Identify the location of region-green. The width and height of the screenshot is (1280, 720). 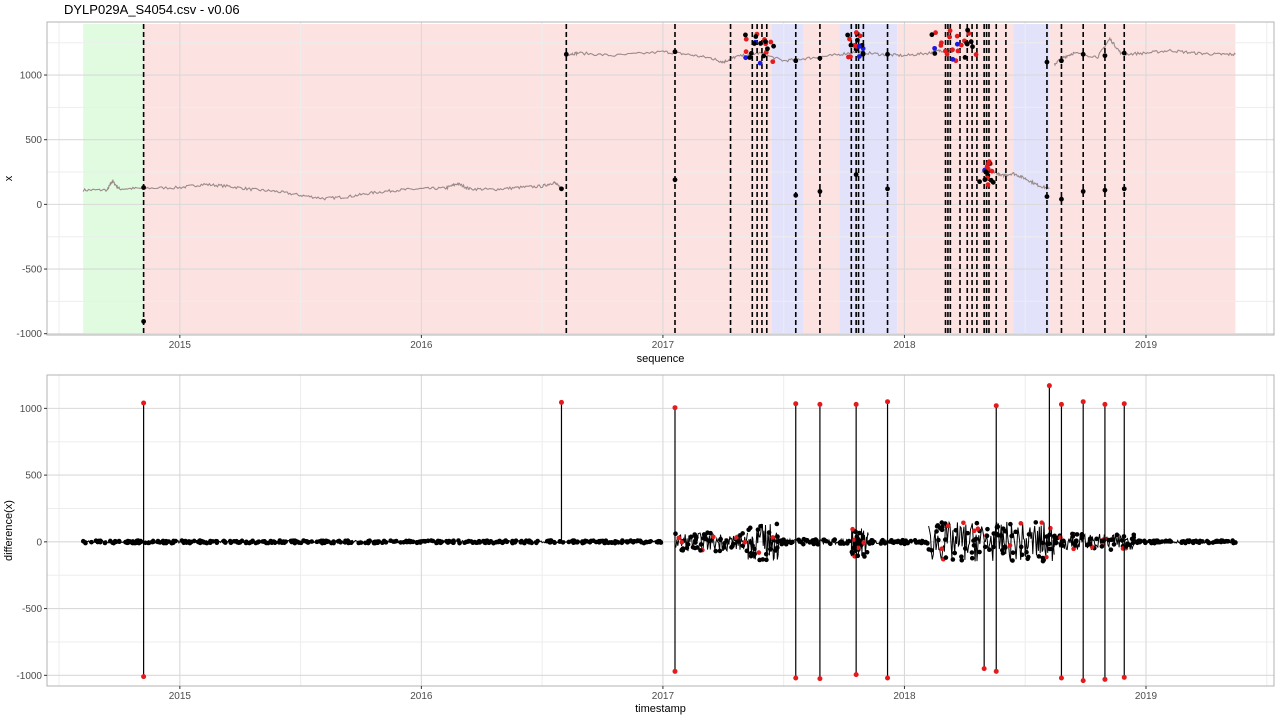
(113, 178).